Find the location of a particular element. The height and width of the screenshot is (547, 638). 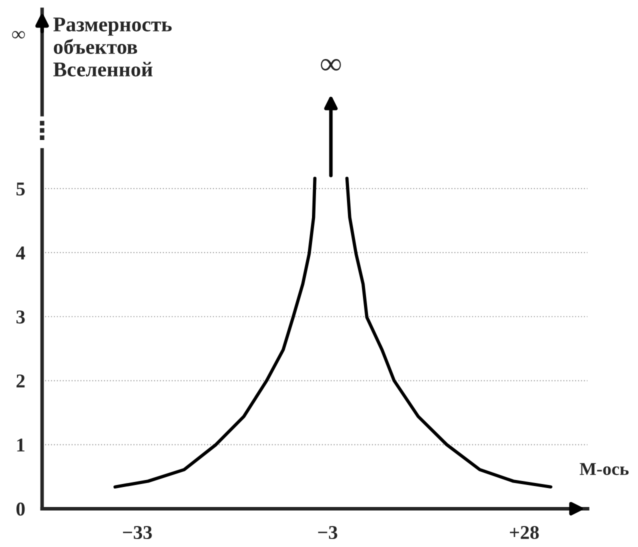

y-tick-label: 1 is located at coordinates (20, 445).